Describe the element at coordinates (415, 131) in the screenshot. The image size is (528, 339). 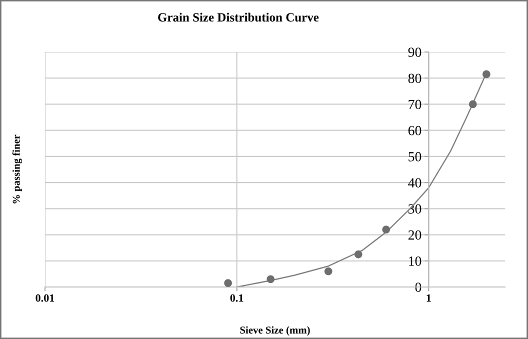
I see `y-tick-label: 60` at that location.